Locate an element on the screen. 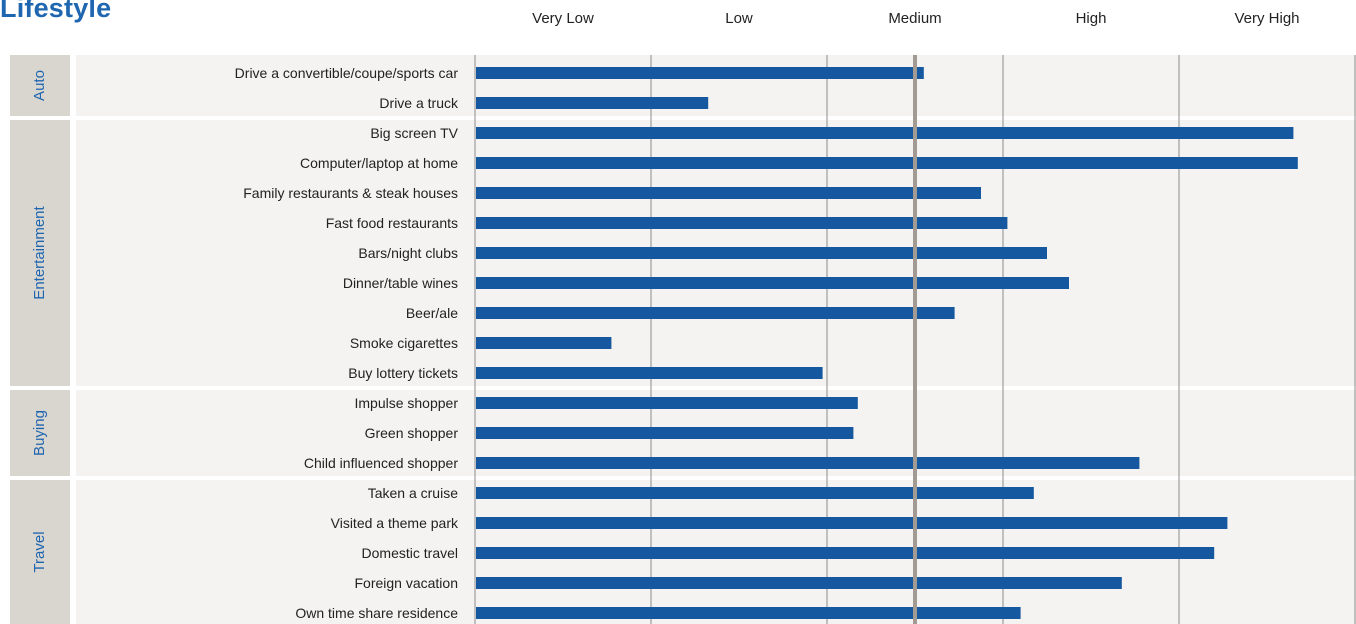 This screenshot has width=1356, height=624. row-label: Child influenced shopper is located at coordinates (381, 463).